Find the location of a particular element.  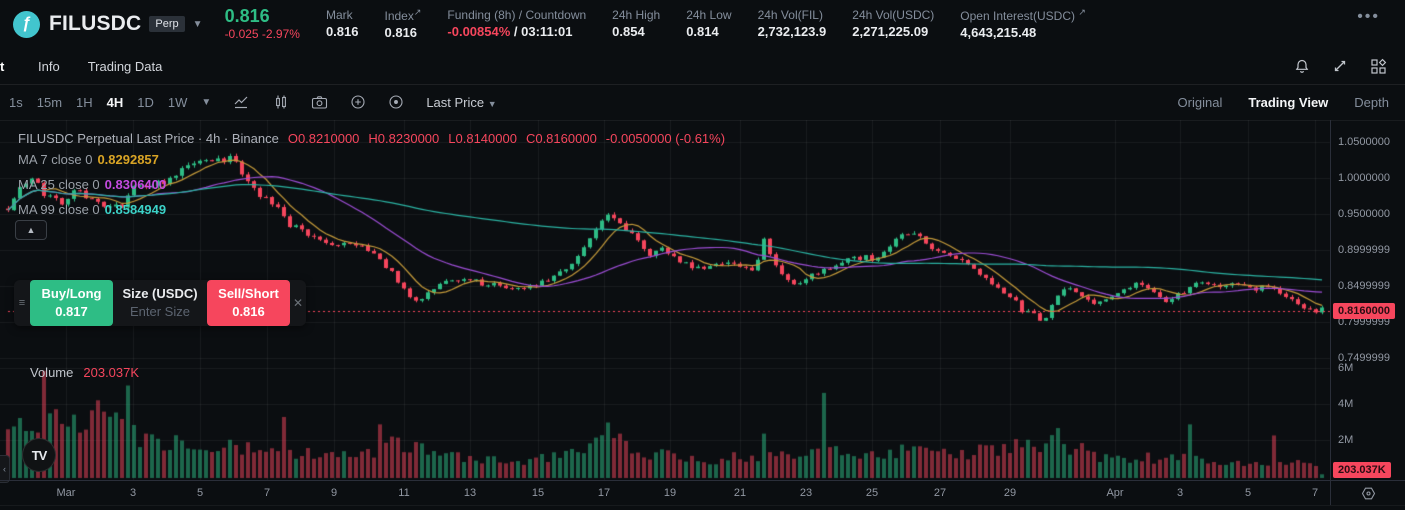

last-price-block: 0.816 -0.025 -2.97% is located at coordinates (262, 23).